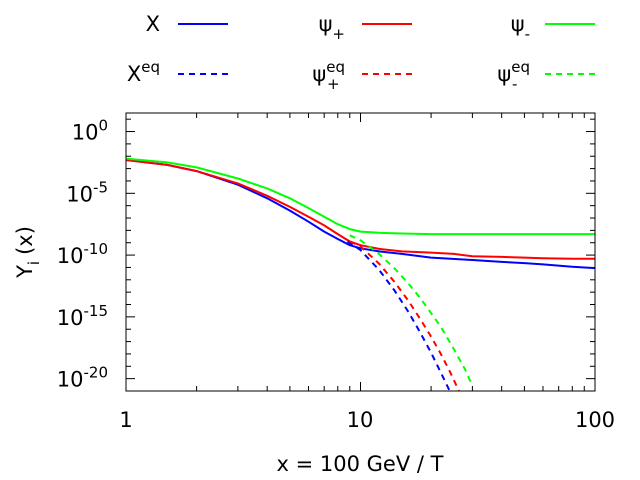 The height and width of the screenshot is (480, 640). Describe the element at coordinates (546, 75) in the screenshot. I see `legend-item-psi-minus-eq: ψeq -` at that location.